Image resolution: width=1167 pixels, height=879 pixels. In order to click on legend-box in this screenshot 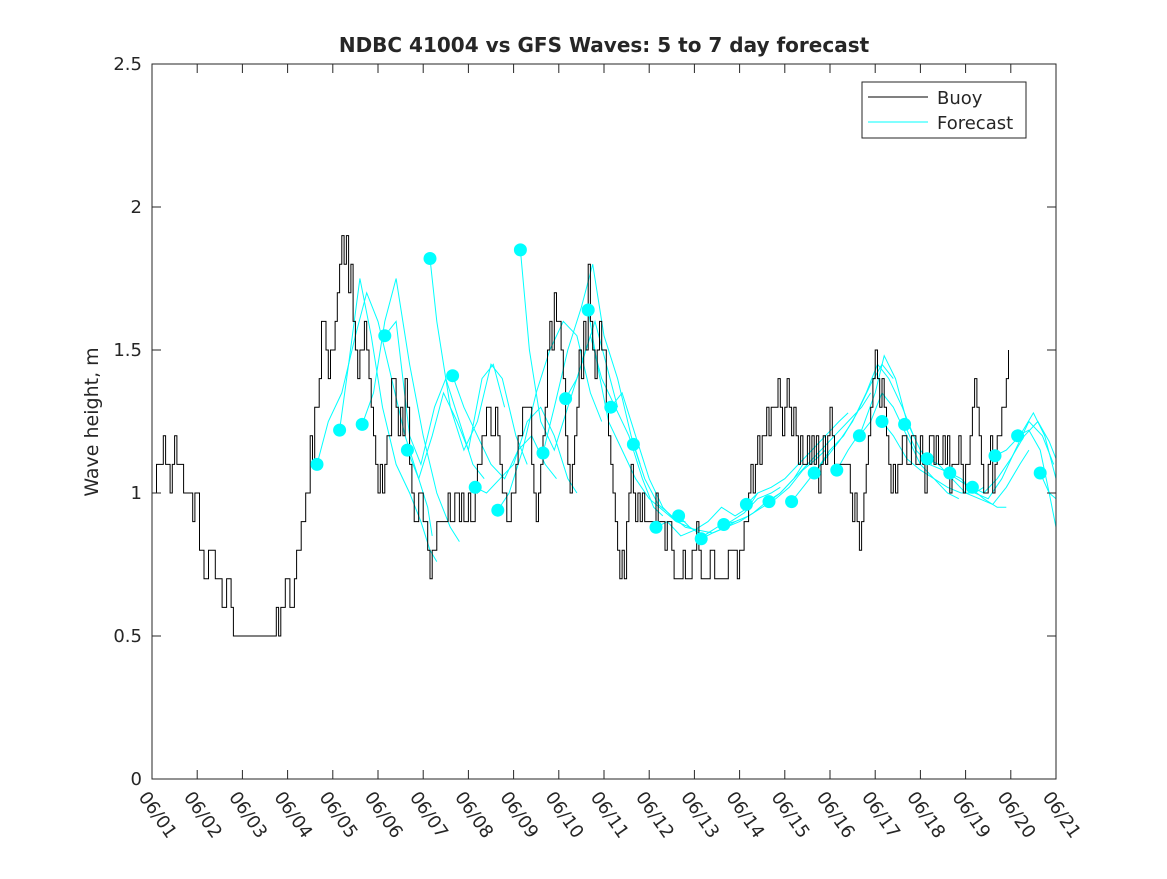, I will do `click(944, 110)`.